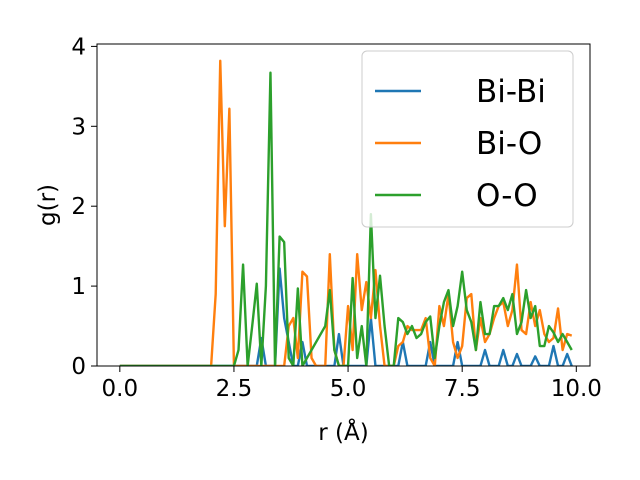  I want to click on x-tick-label: 10.0, so click(576, 389).